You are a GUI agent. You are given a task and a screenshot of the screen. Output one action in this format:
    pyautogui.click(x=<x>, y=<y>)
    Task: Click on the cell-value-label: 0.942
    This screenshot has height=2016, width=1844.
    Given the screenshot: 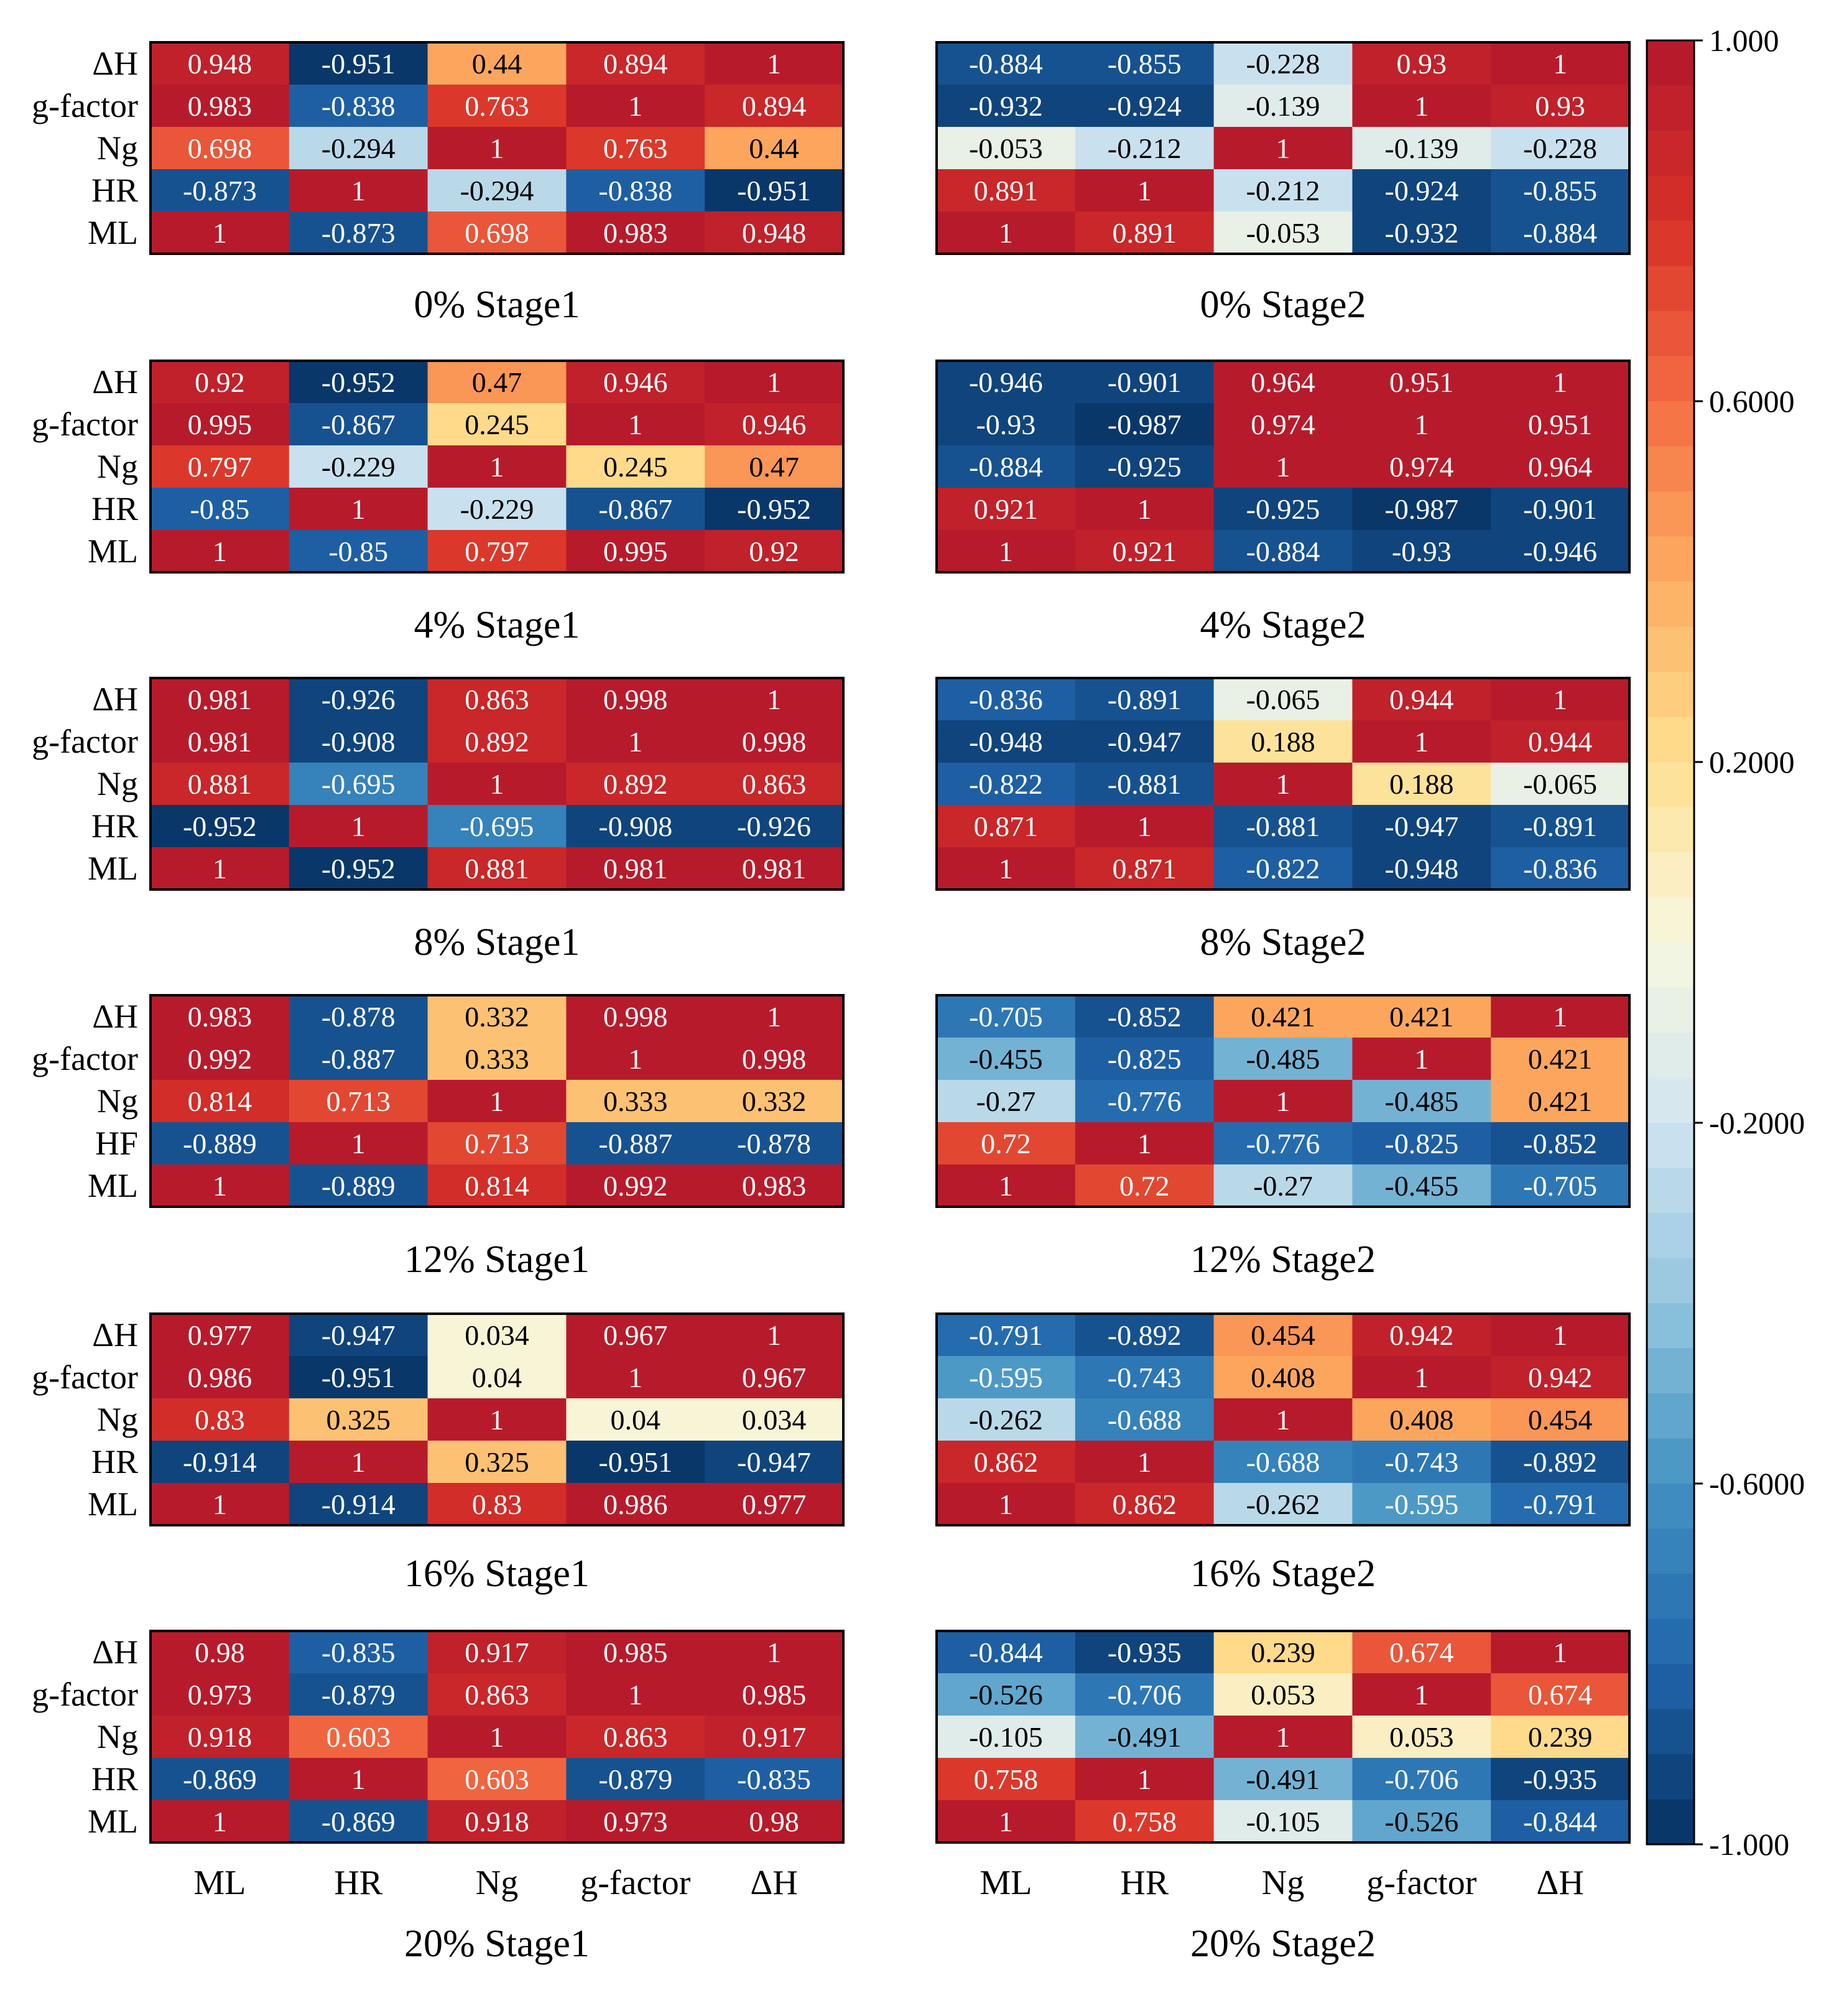 What is the action you would take?
    pyautogui.click(x=1422, y=1335)
    